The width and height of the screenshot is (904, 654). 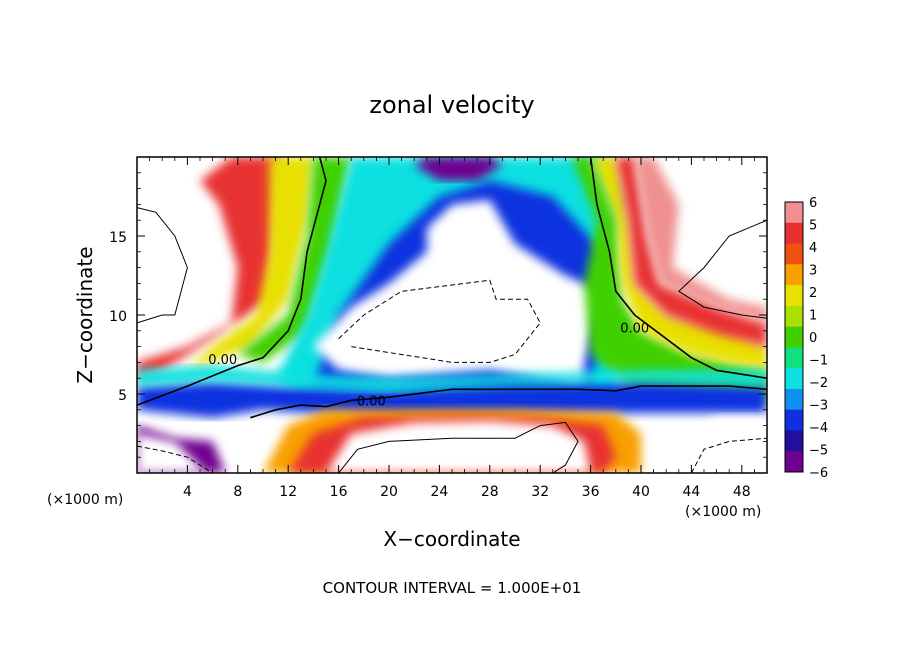 I want to click on shaded-region-top-purple-patch, so click(x=458, y=169).